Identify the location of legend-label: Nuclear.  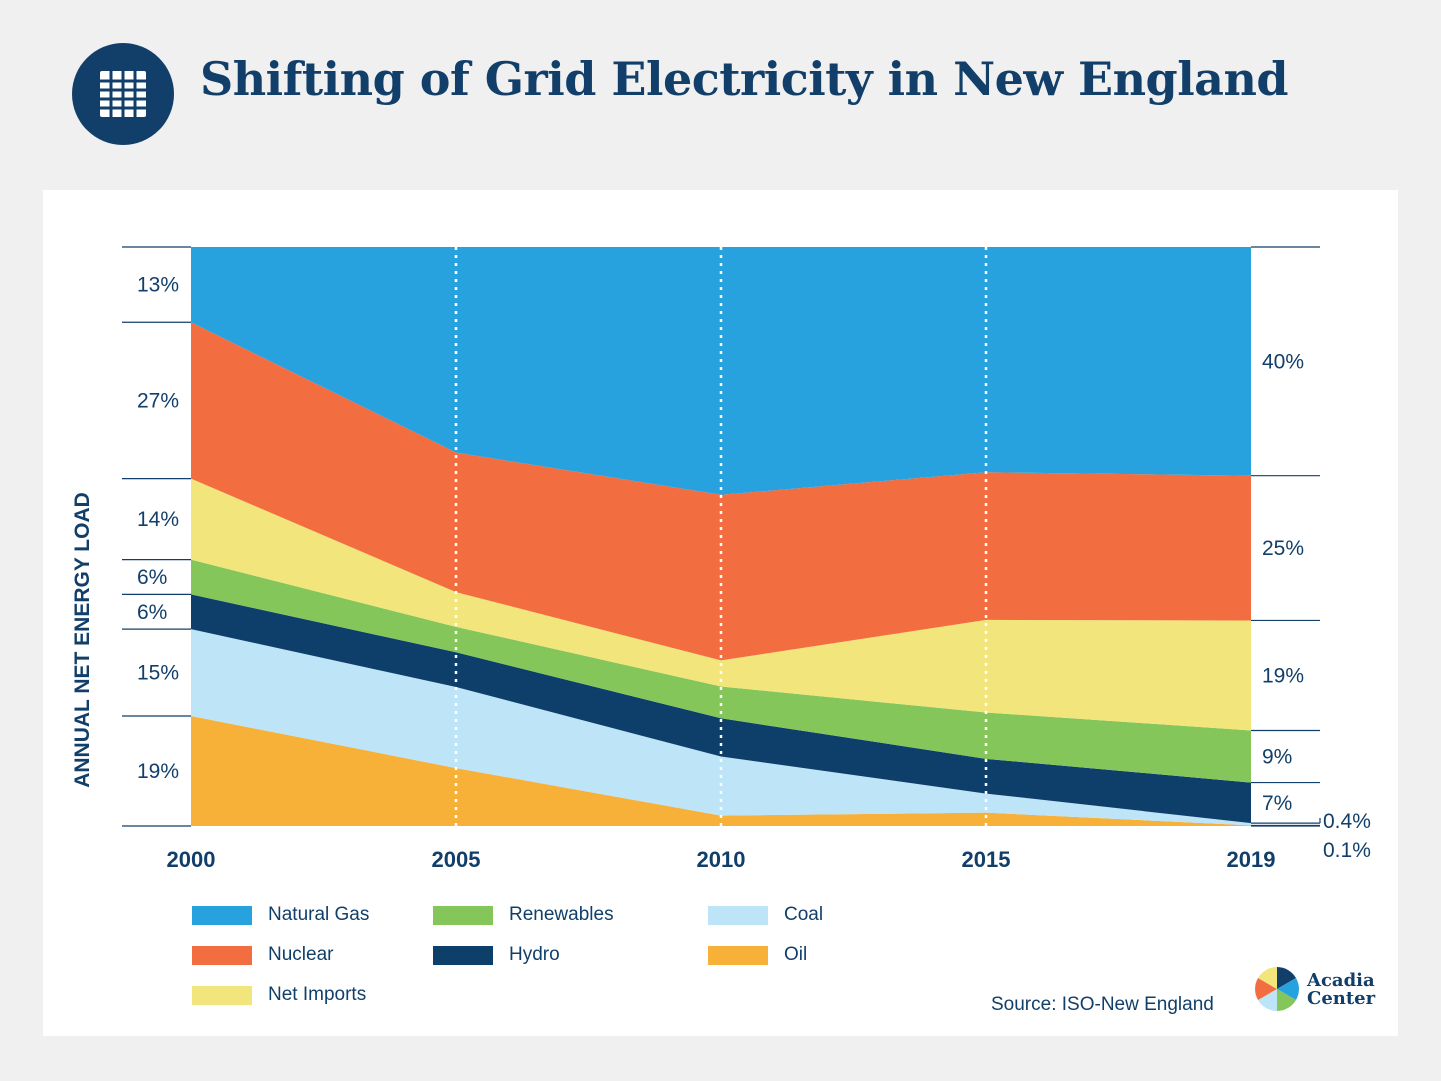
(301, 954).